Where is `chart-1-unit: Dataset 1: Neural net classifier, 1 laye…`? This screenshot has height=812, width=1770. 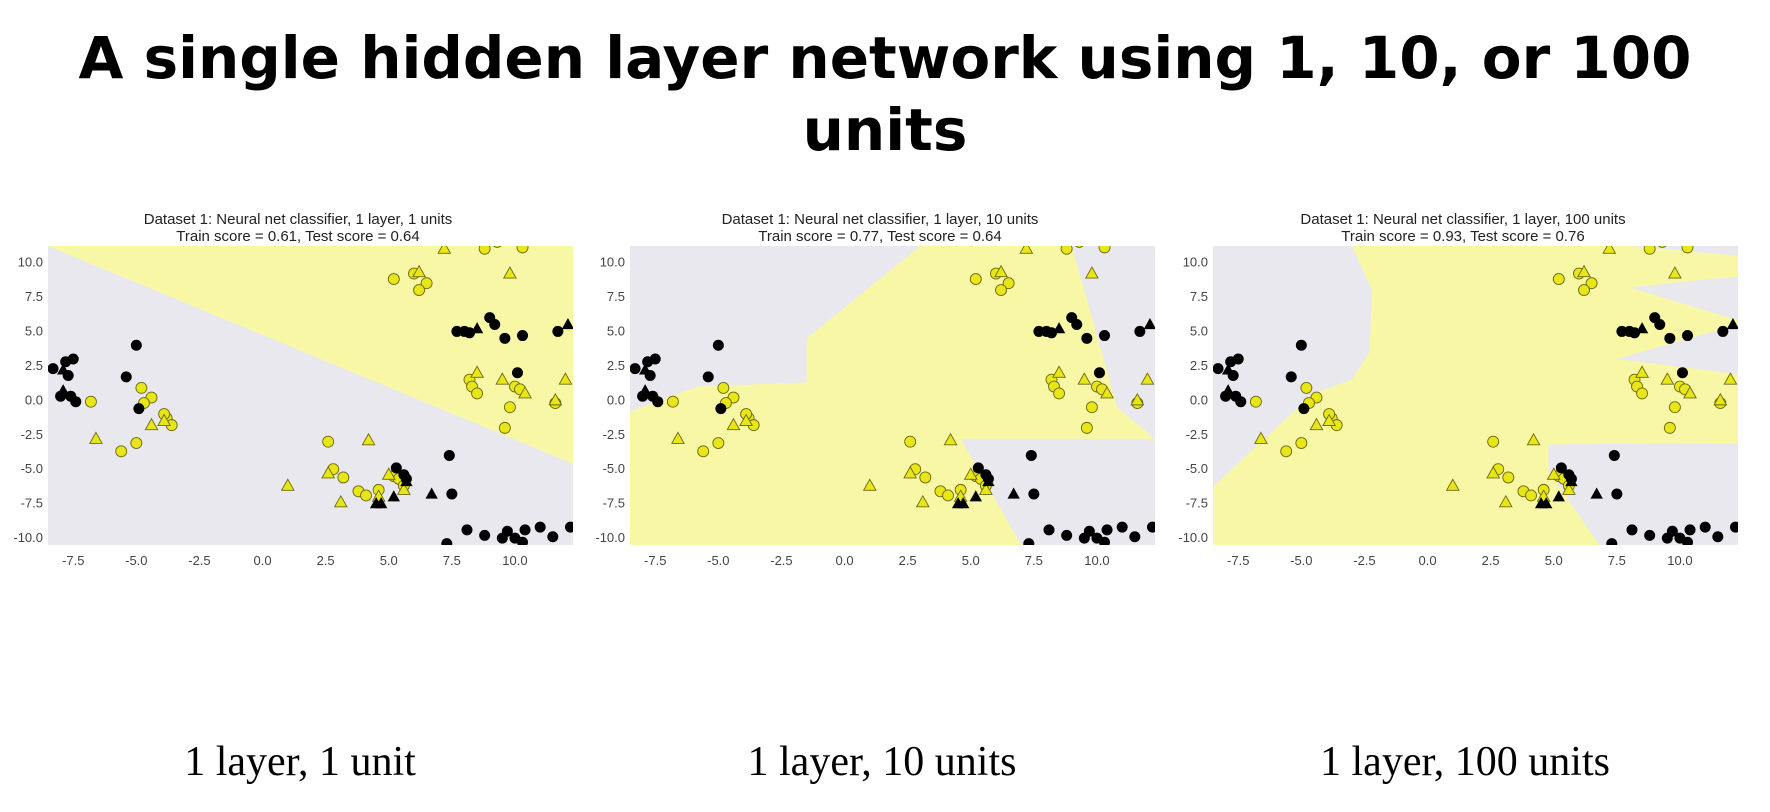 chart-1-unit: Dataset 1: Neural net classifier, 1 laye… is located at coordinates (293, 389).